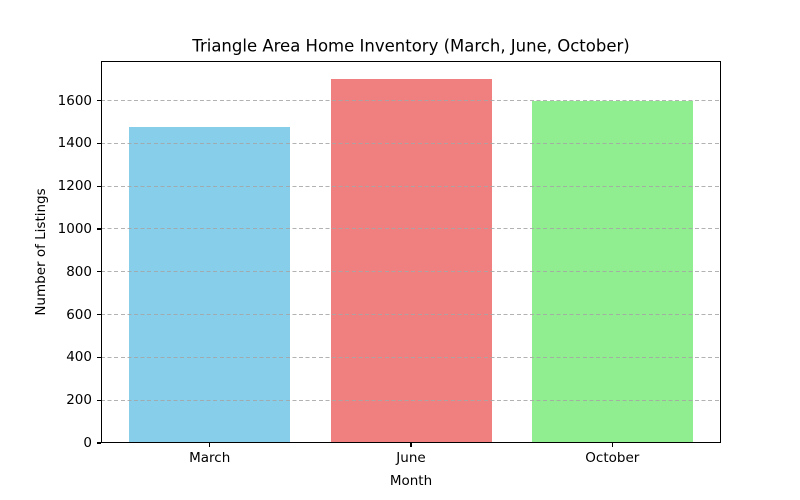 The height and width of the screenshot is (500, 800). Describe the element at coordinates (411, 481) in the screenshot. I see `x-axis-label: Month` at that location.